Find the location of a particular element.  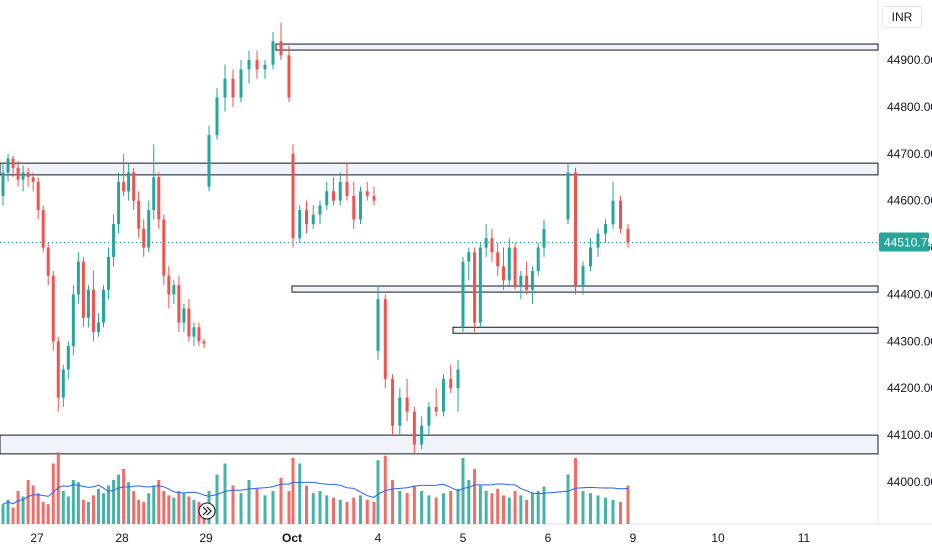

date-tick-label: 6 is located at coordinates (548, 538).